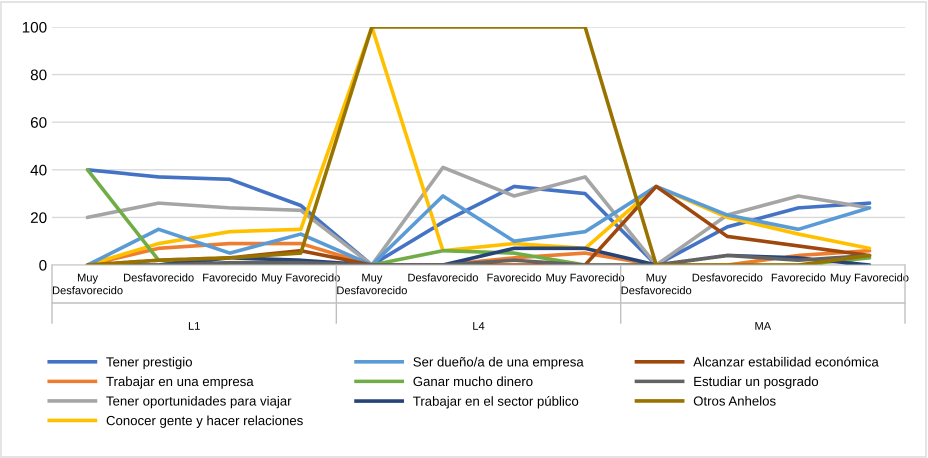  I want to click on y-tick-label: 100, so click(34, 27).